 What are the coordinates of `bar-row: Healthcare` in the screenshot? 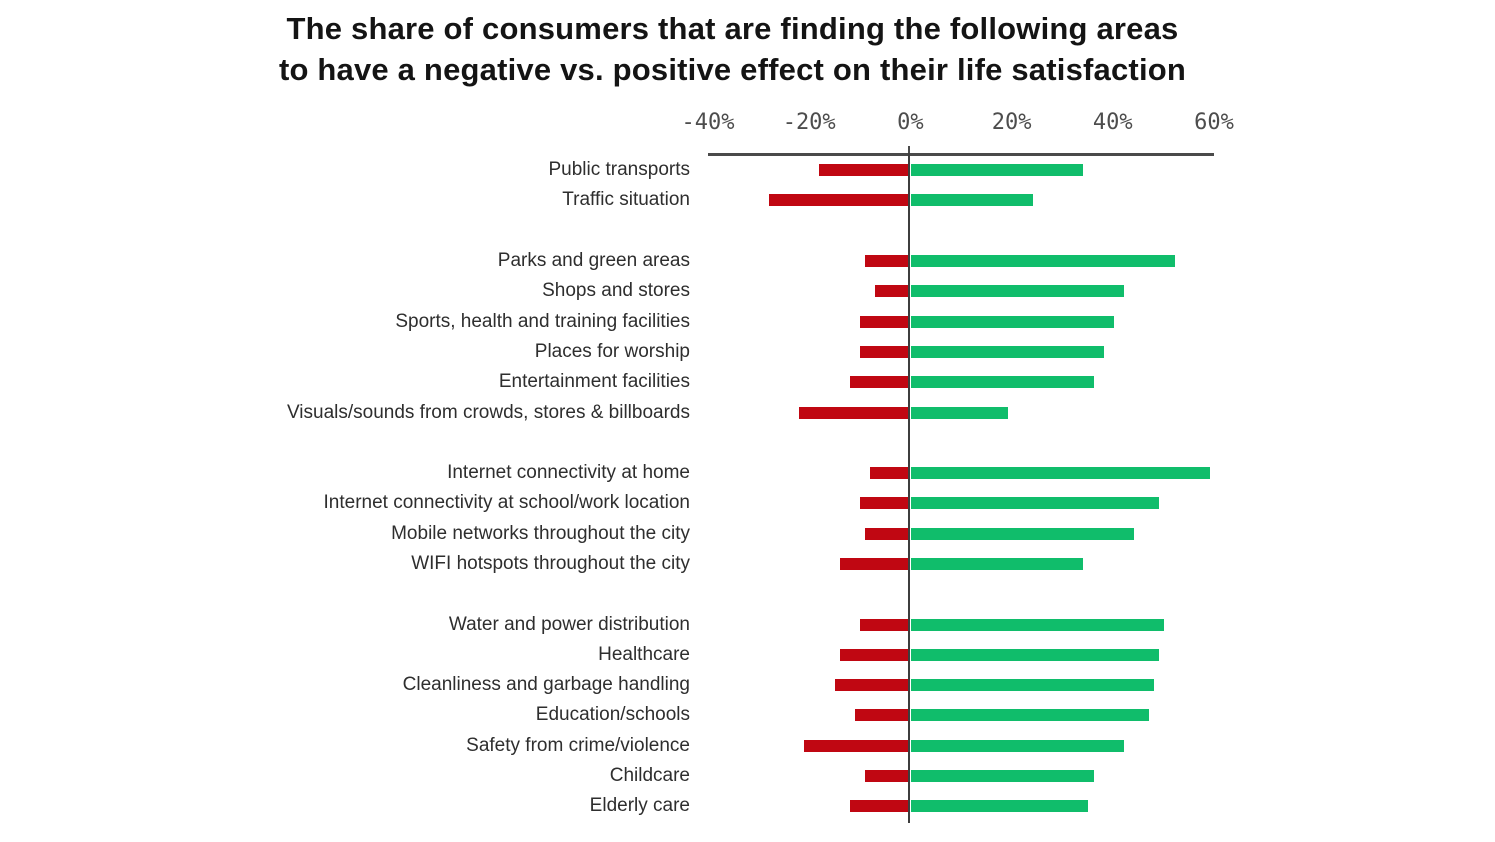 It's located at (747, 655).